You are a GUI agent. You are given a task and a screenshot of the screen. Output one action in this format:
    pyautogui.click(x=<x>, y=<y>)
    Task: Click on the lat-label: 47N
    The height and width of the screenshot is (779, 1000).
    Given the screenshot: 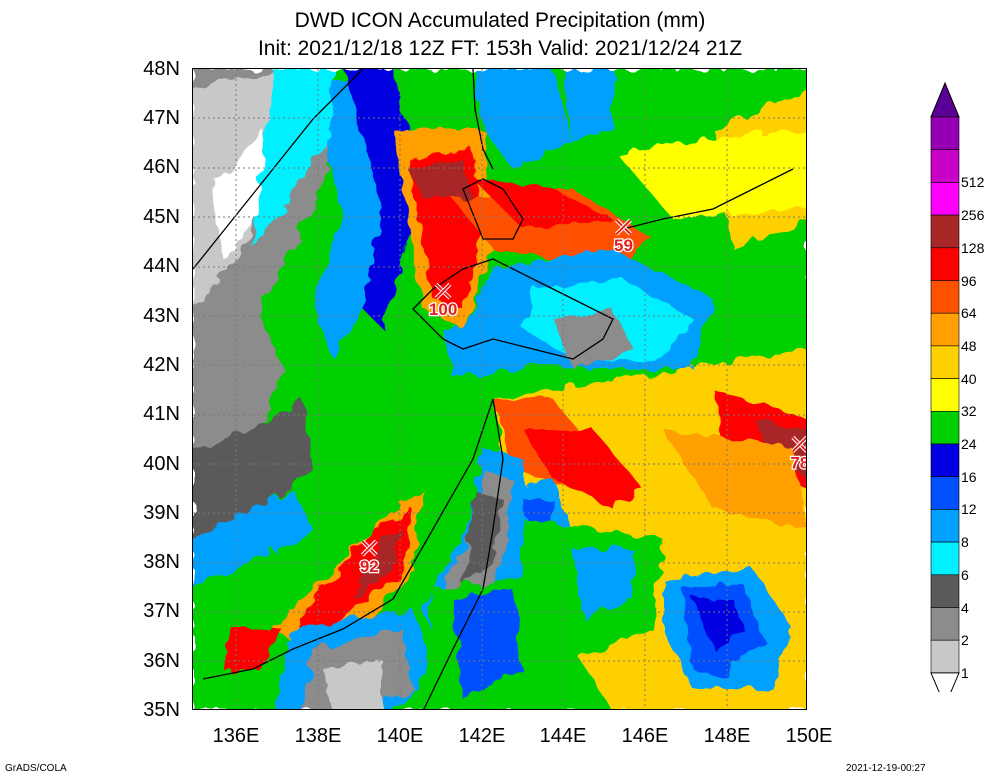 What is the action you would take?
    pyautogui.click(x=161, y=118)
    